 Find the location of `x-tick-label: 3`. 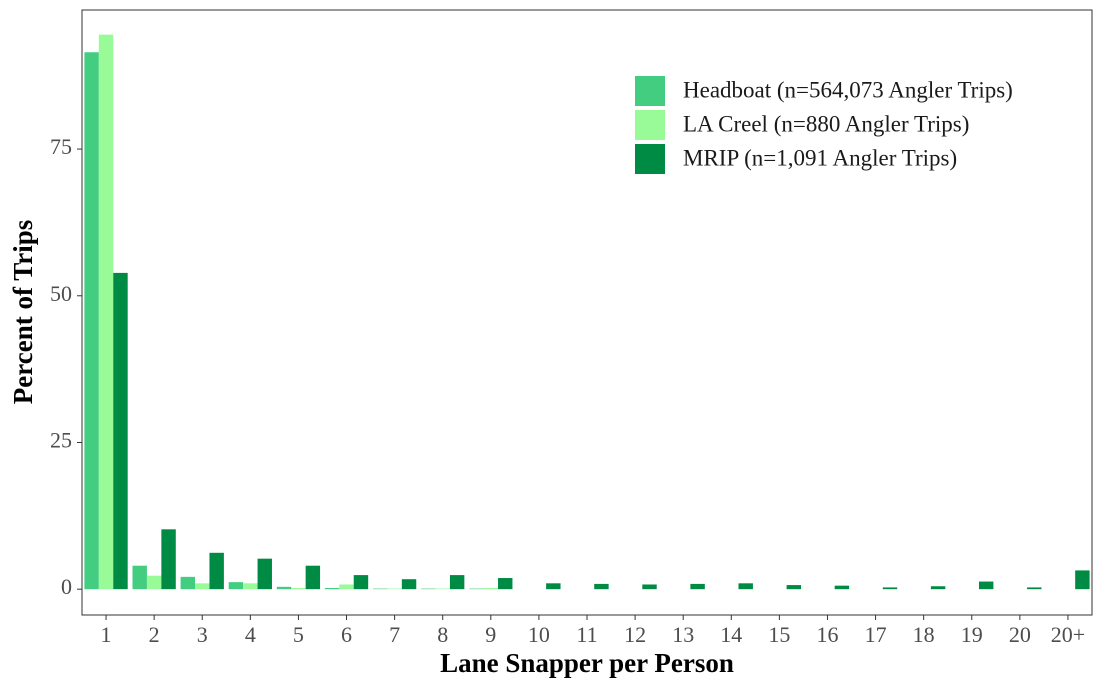

x-tick-label: 3 is located at coordinates (202, 634).